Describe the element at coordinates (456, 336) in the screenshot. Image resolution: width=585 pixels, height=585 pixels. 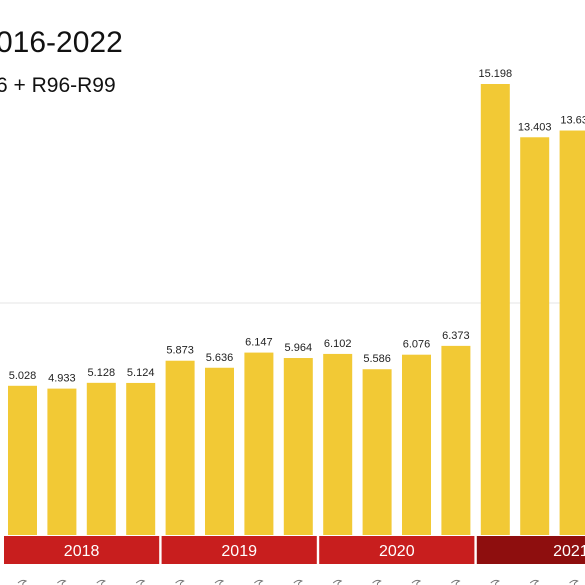
I see `bar-value-label: 6.373` at that location.